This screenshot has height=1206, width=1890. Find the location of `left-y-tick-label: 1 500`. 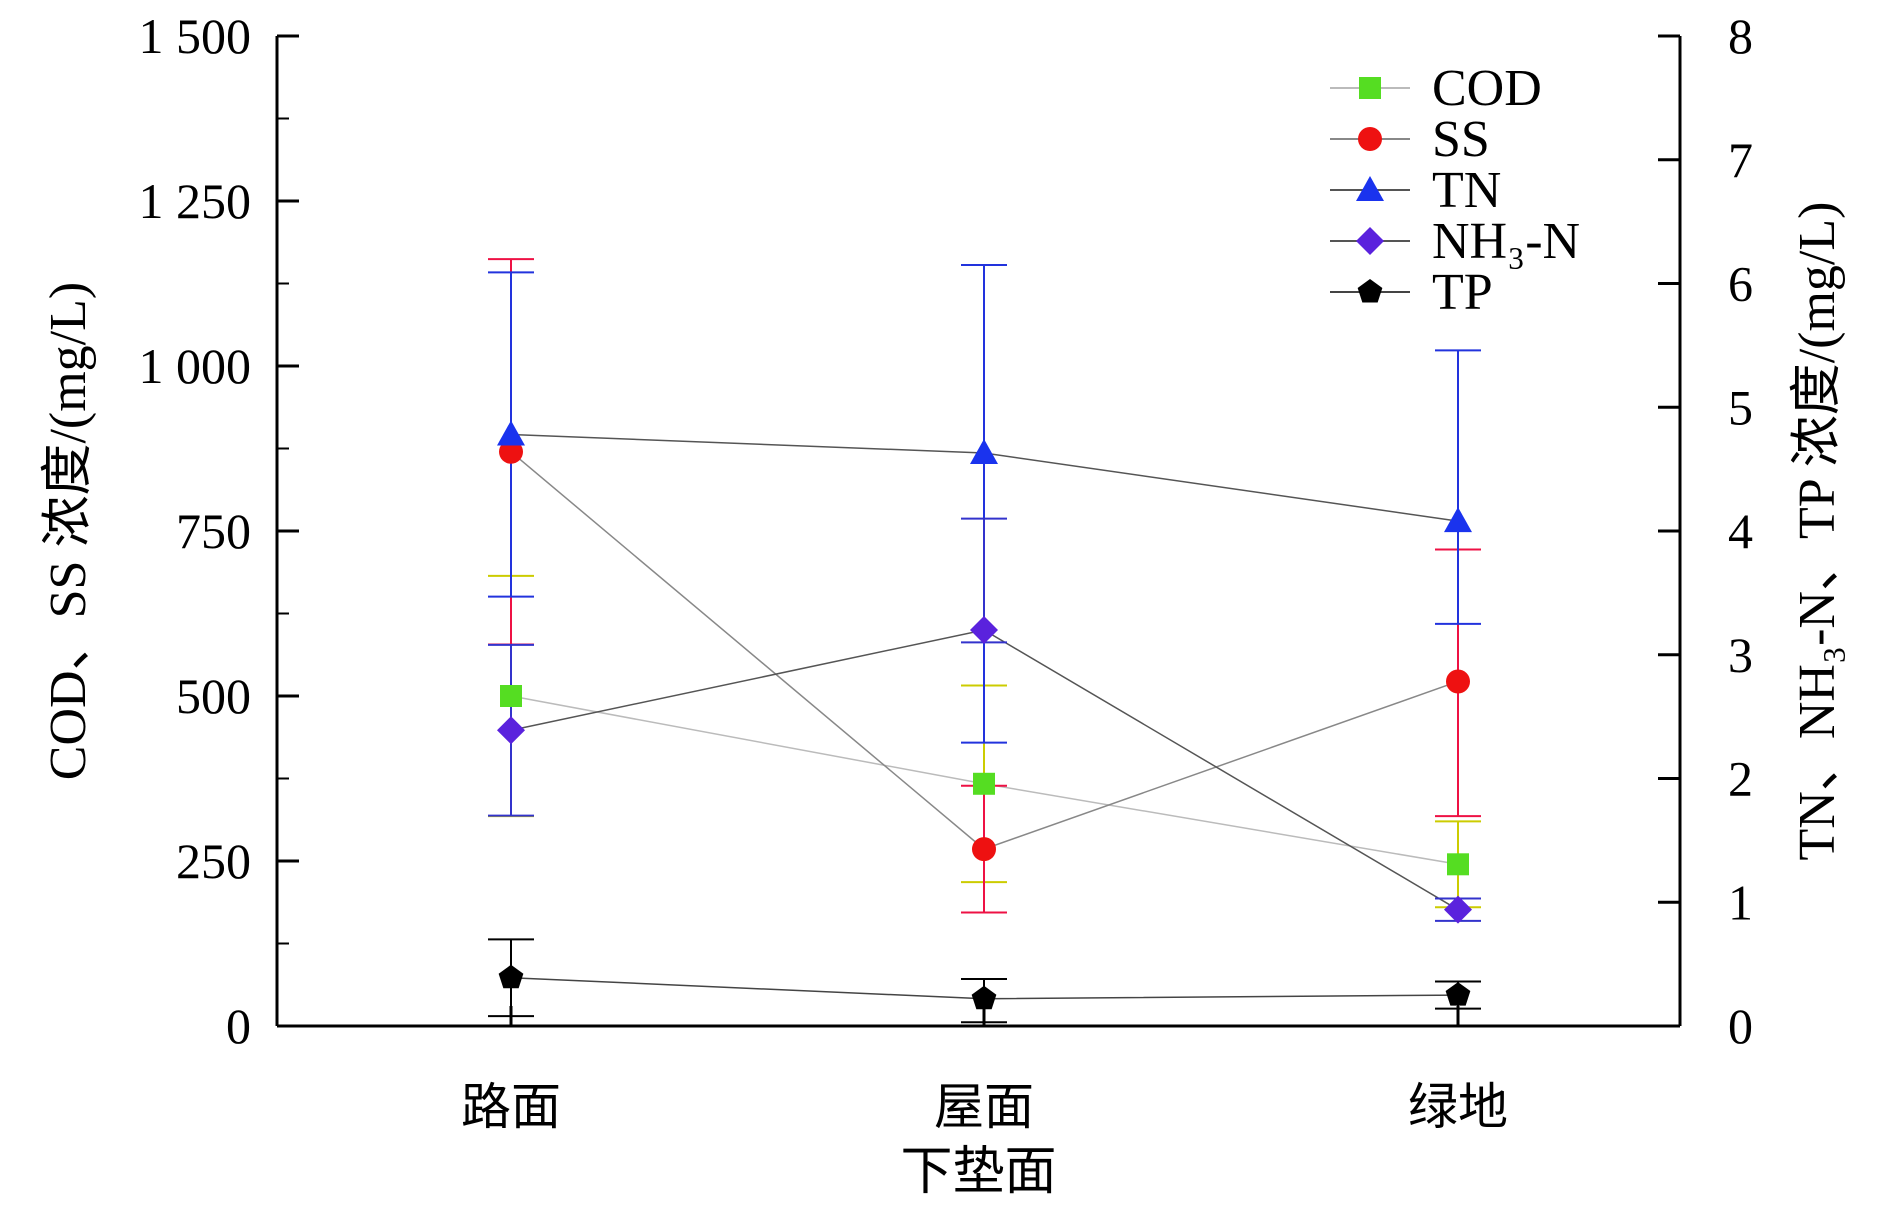

left-y-tick-label: 1 500 is located at coordinates (195, 36).